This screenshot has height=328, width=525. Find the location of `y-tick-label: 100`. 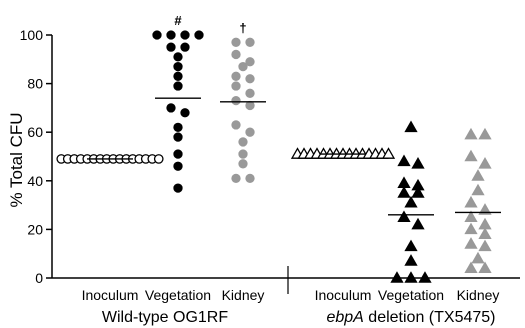

y-tick-label: 100 is located at coordinates (32, 35).